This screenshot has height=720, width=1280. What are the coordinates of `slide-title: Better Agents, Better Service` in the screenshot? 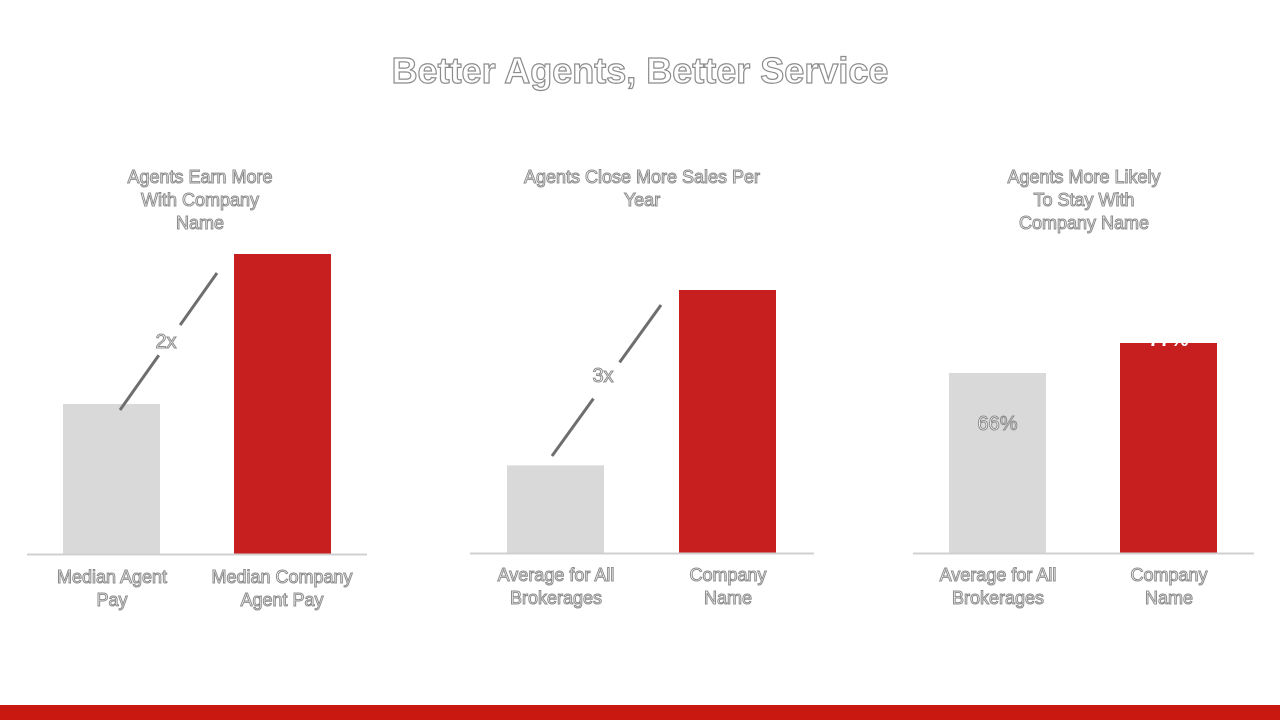 It's located at (640, 70).